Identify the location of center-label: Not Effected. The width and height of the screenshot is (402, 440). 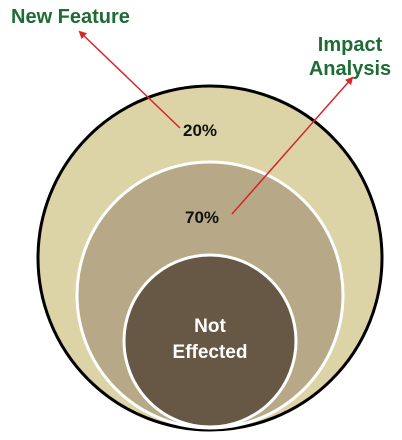
(210, 340).